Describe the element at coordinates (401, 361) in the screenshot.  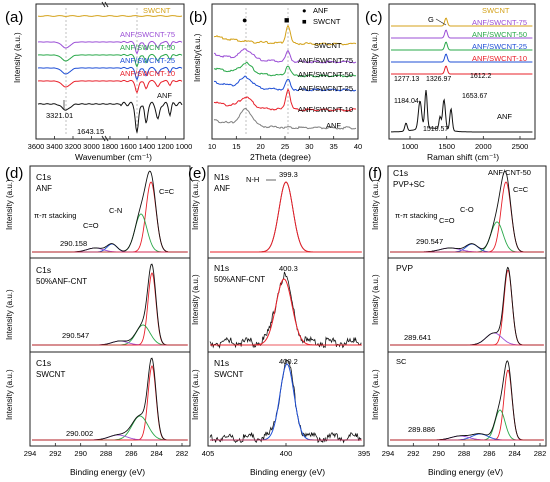
I see `subplot-f3-title: SC` at that location.